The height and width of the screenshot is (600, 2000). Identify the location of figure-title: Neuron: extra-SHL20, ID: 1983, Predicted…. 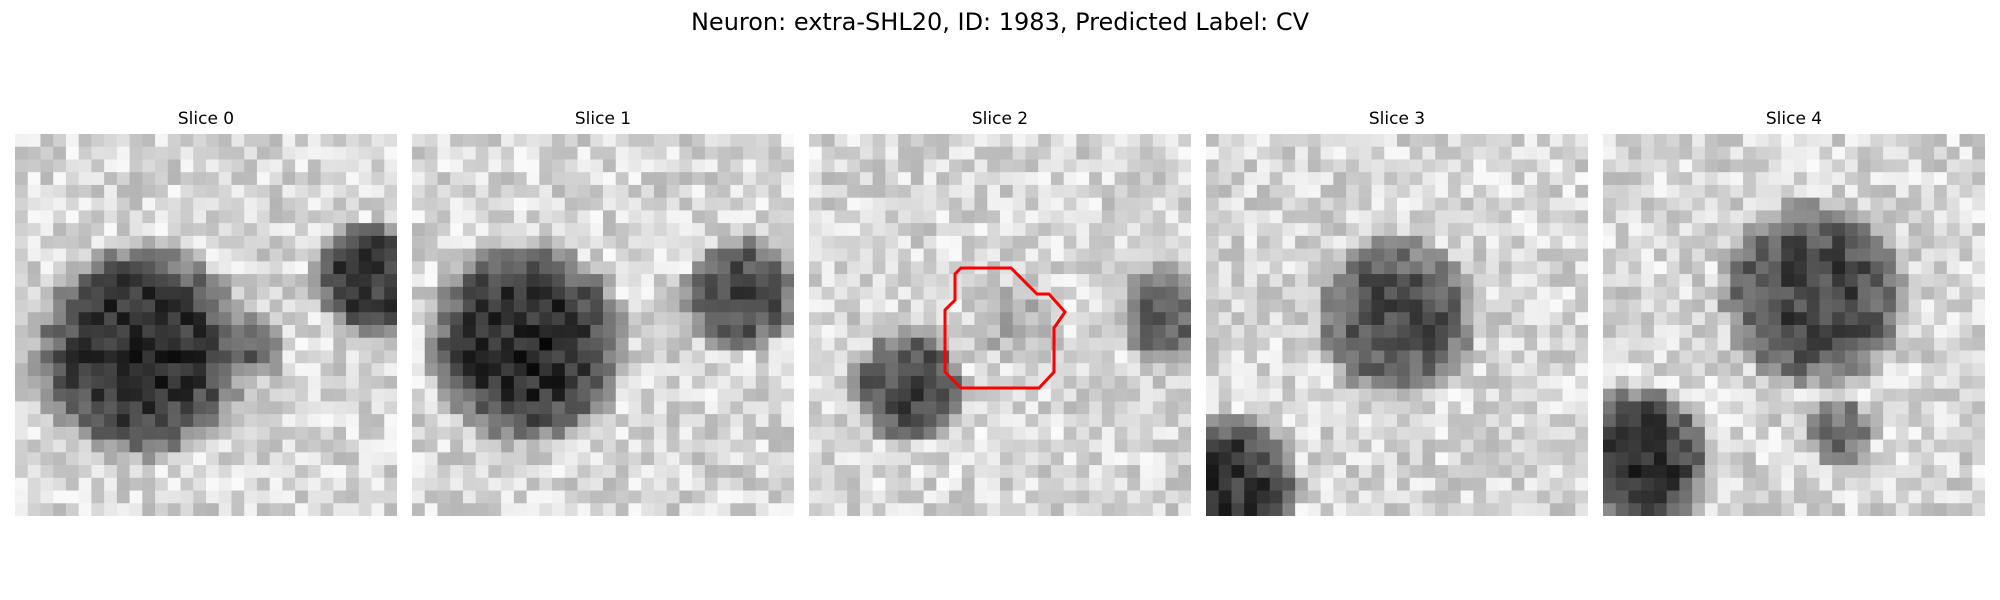
(1000, 22).